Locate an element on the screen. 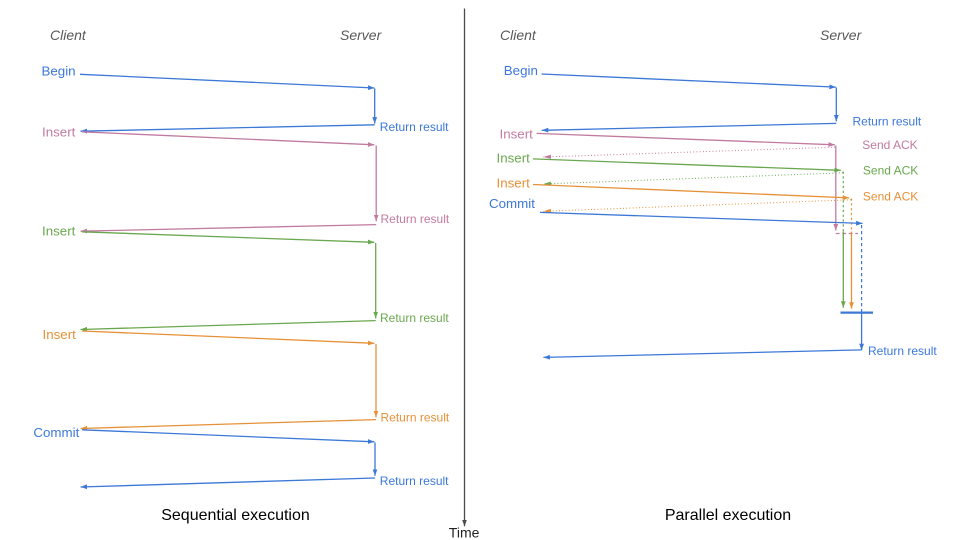 The image size is (960, 540). svg-text: Sequential execution is located at coordinates (235, 515).